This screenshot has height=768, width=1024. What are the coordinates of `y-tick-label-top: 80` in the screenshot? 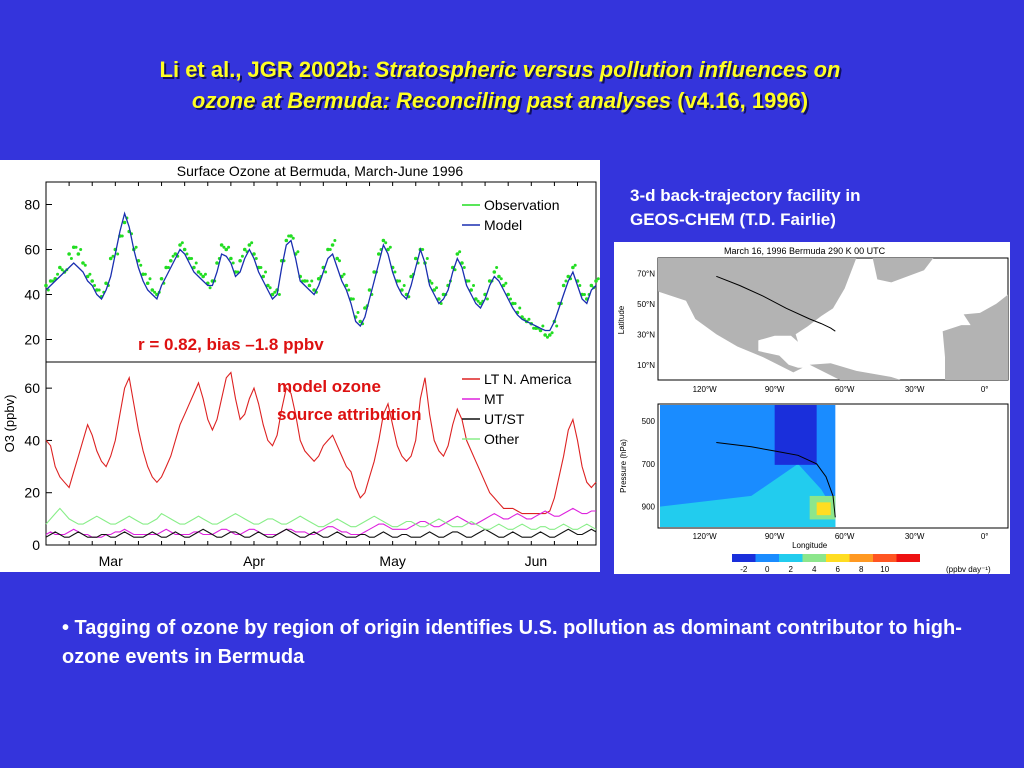 It's located at (32, 205).